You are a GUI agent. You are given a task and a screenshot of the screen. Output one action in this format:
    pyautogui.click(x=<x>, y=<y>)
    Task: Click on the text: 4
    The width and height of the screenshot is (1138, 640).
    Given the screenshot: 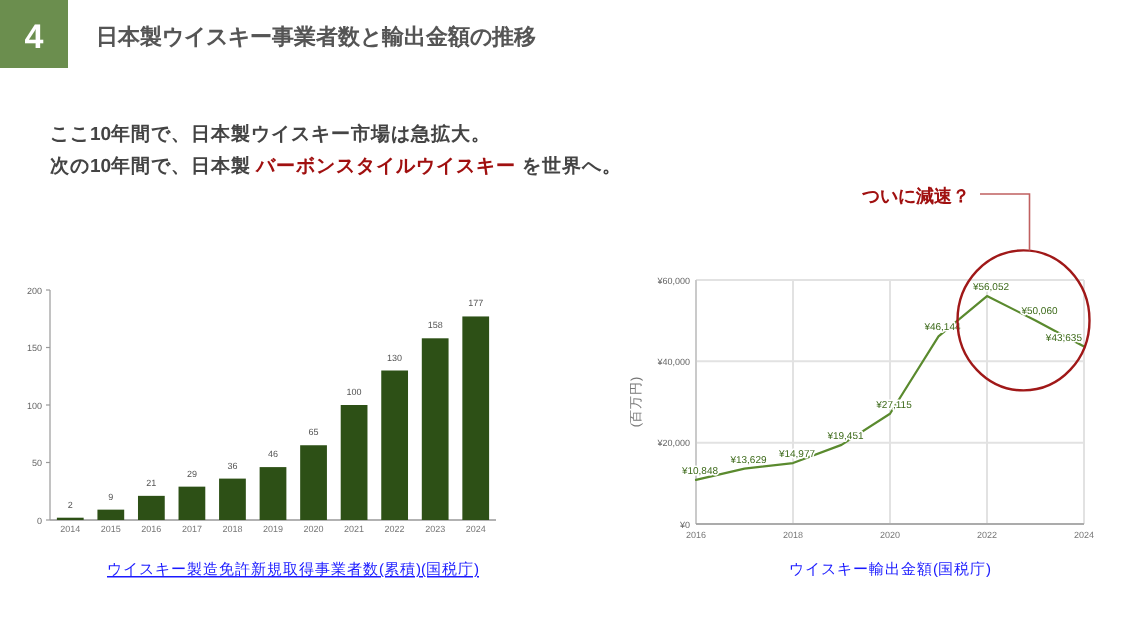 What is the action you would take?
    pyautogui.click(x=34, y=37)
    